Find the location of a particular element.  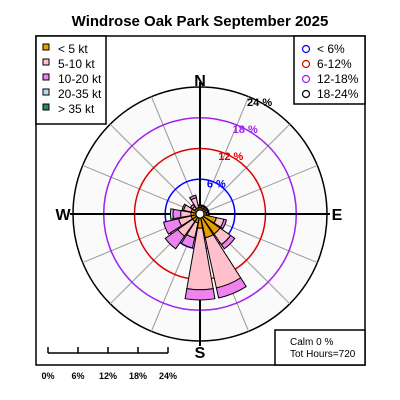

scale-label: 18% is located at coordinates (138, 376).